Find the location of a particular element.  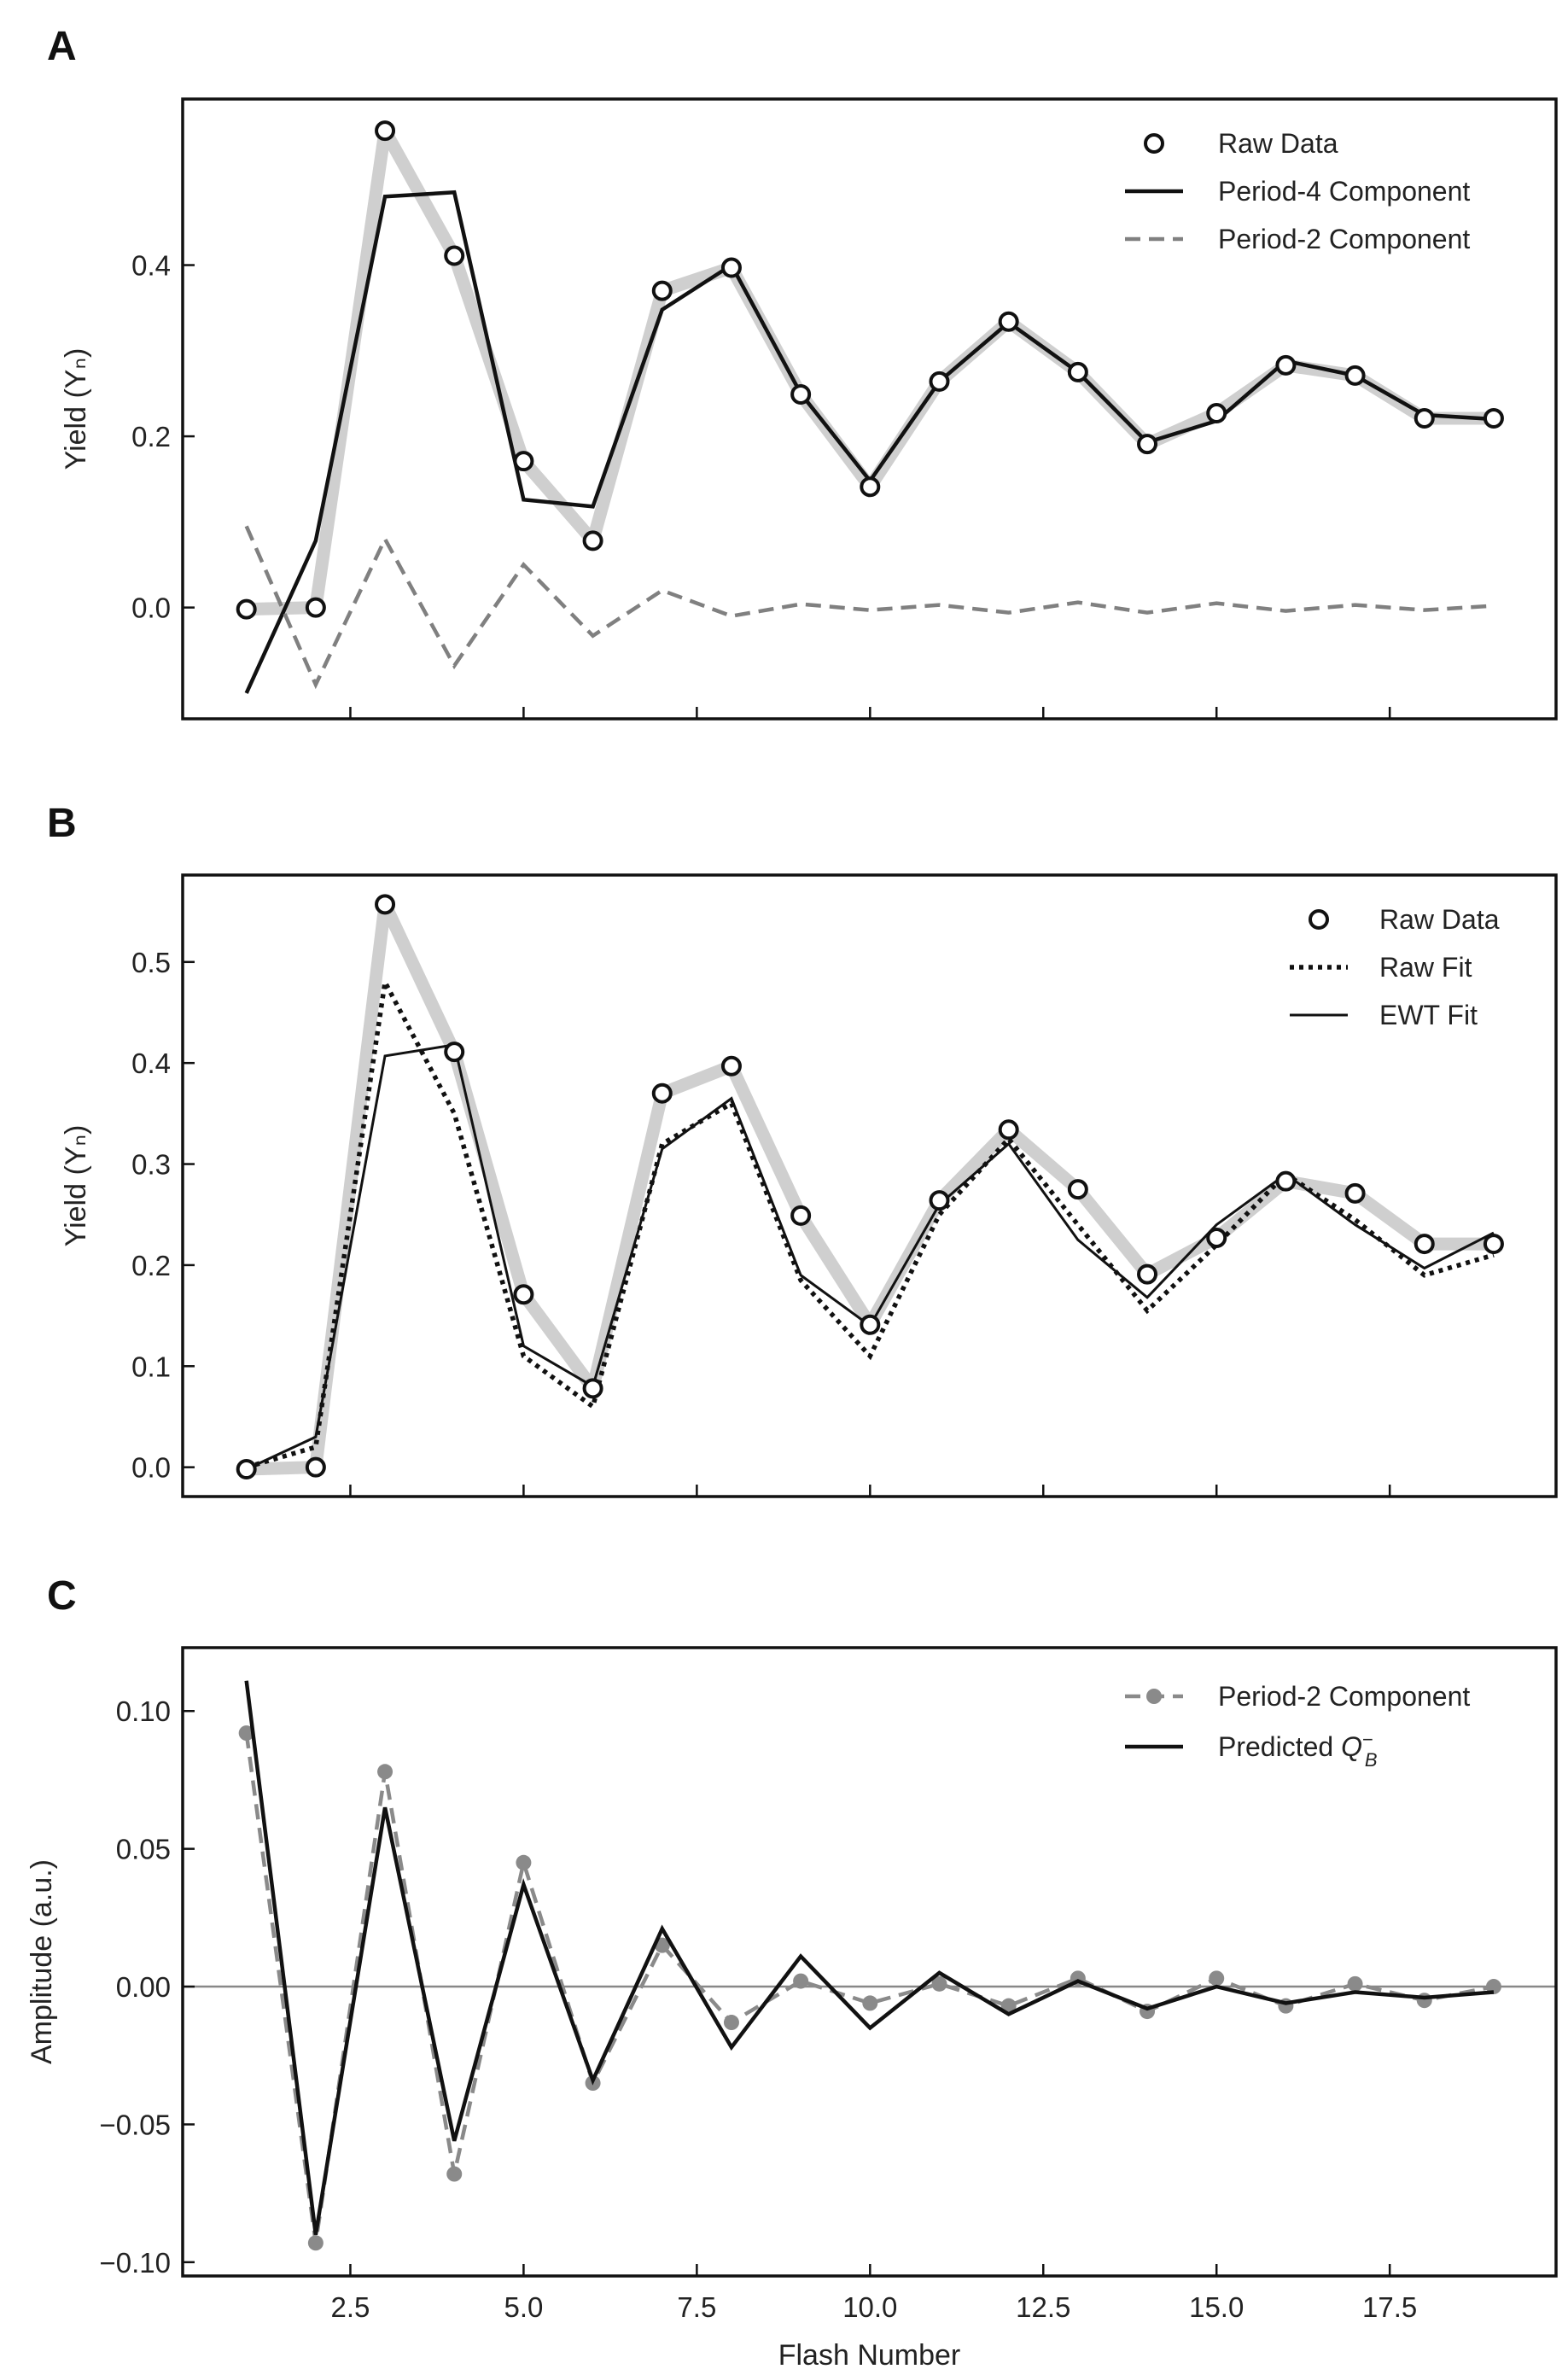

panel-label: C is located at coordinates (62, 1596).